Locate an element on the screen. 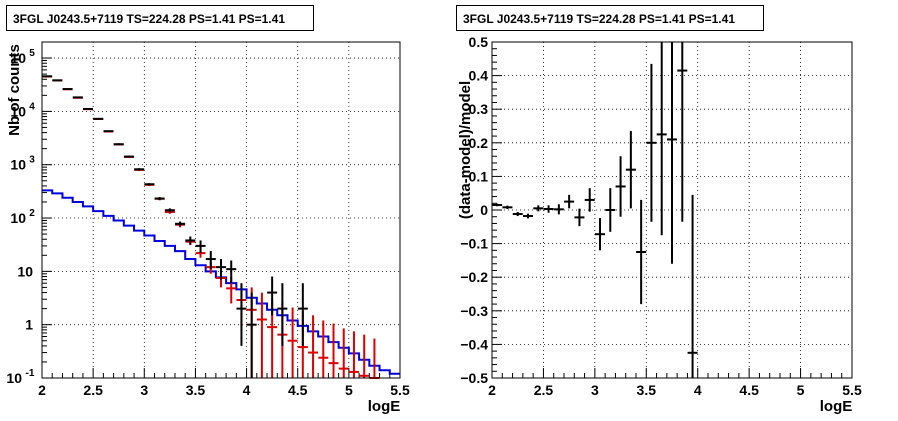 The height and width of the screenshot is (421, 898). left-y-tick-label: 1 is located at coordinates (29, 325).